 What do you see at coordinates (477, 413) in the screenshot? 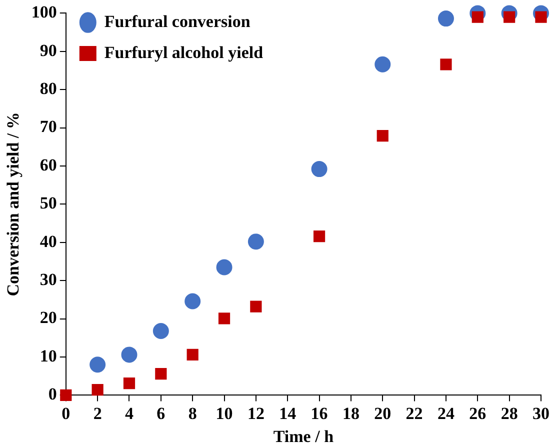
I see `x-tick-label: 26` at bounding box center [477, 413].